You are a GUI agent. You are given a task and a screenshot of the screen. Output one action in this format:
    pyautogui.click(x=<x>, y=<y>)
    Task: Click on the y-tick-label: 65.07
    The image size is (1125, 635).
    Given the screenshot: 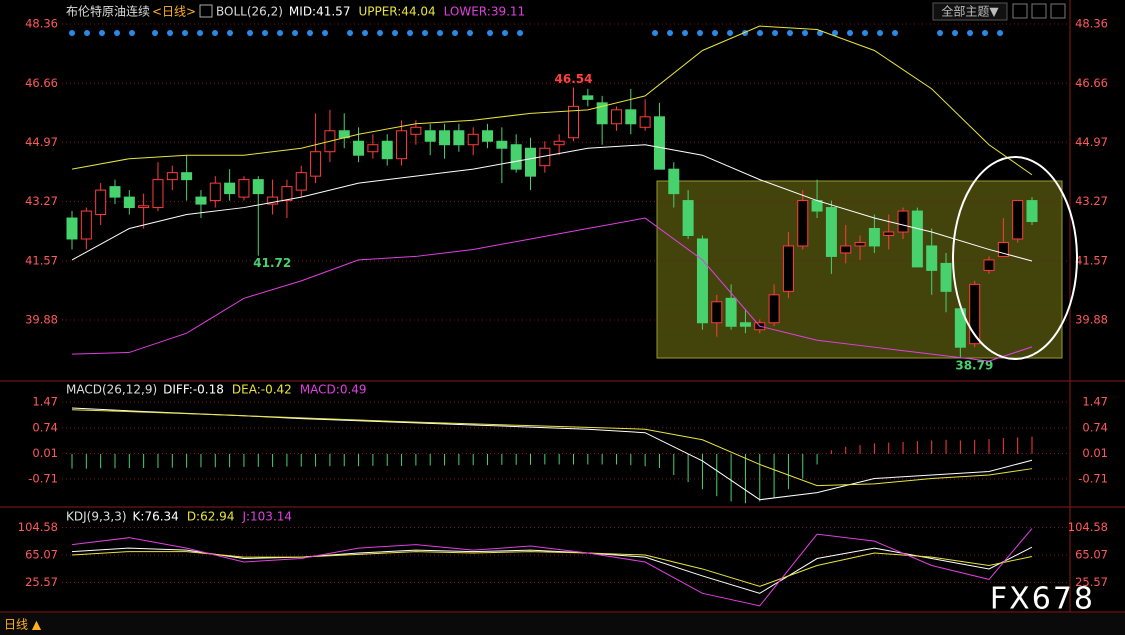 What is the action you would take?
    pyautogui.click(x=41, y=554)
    